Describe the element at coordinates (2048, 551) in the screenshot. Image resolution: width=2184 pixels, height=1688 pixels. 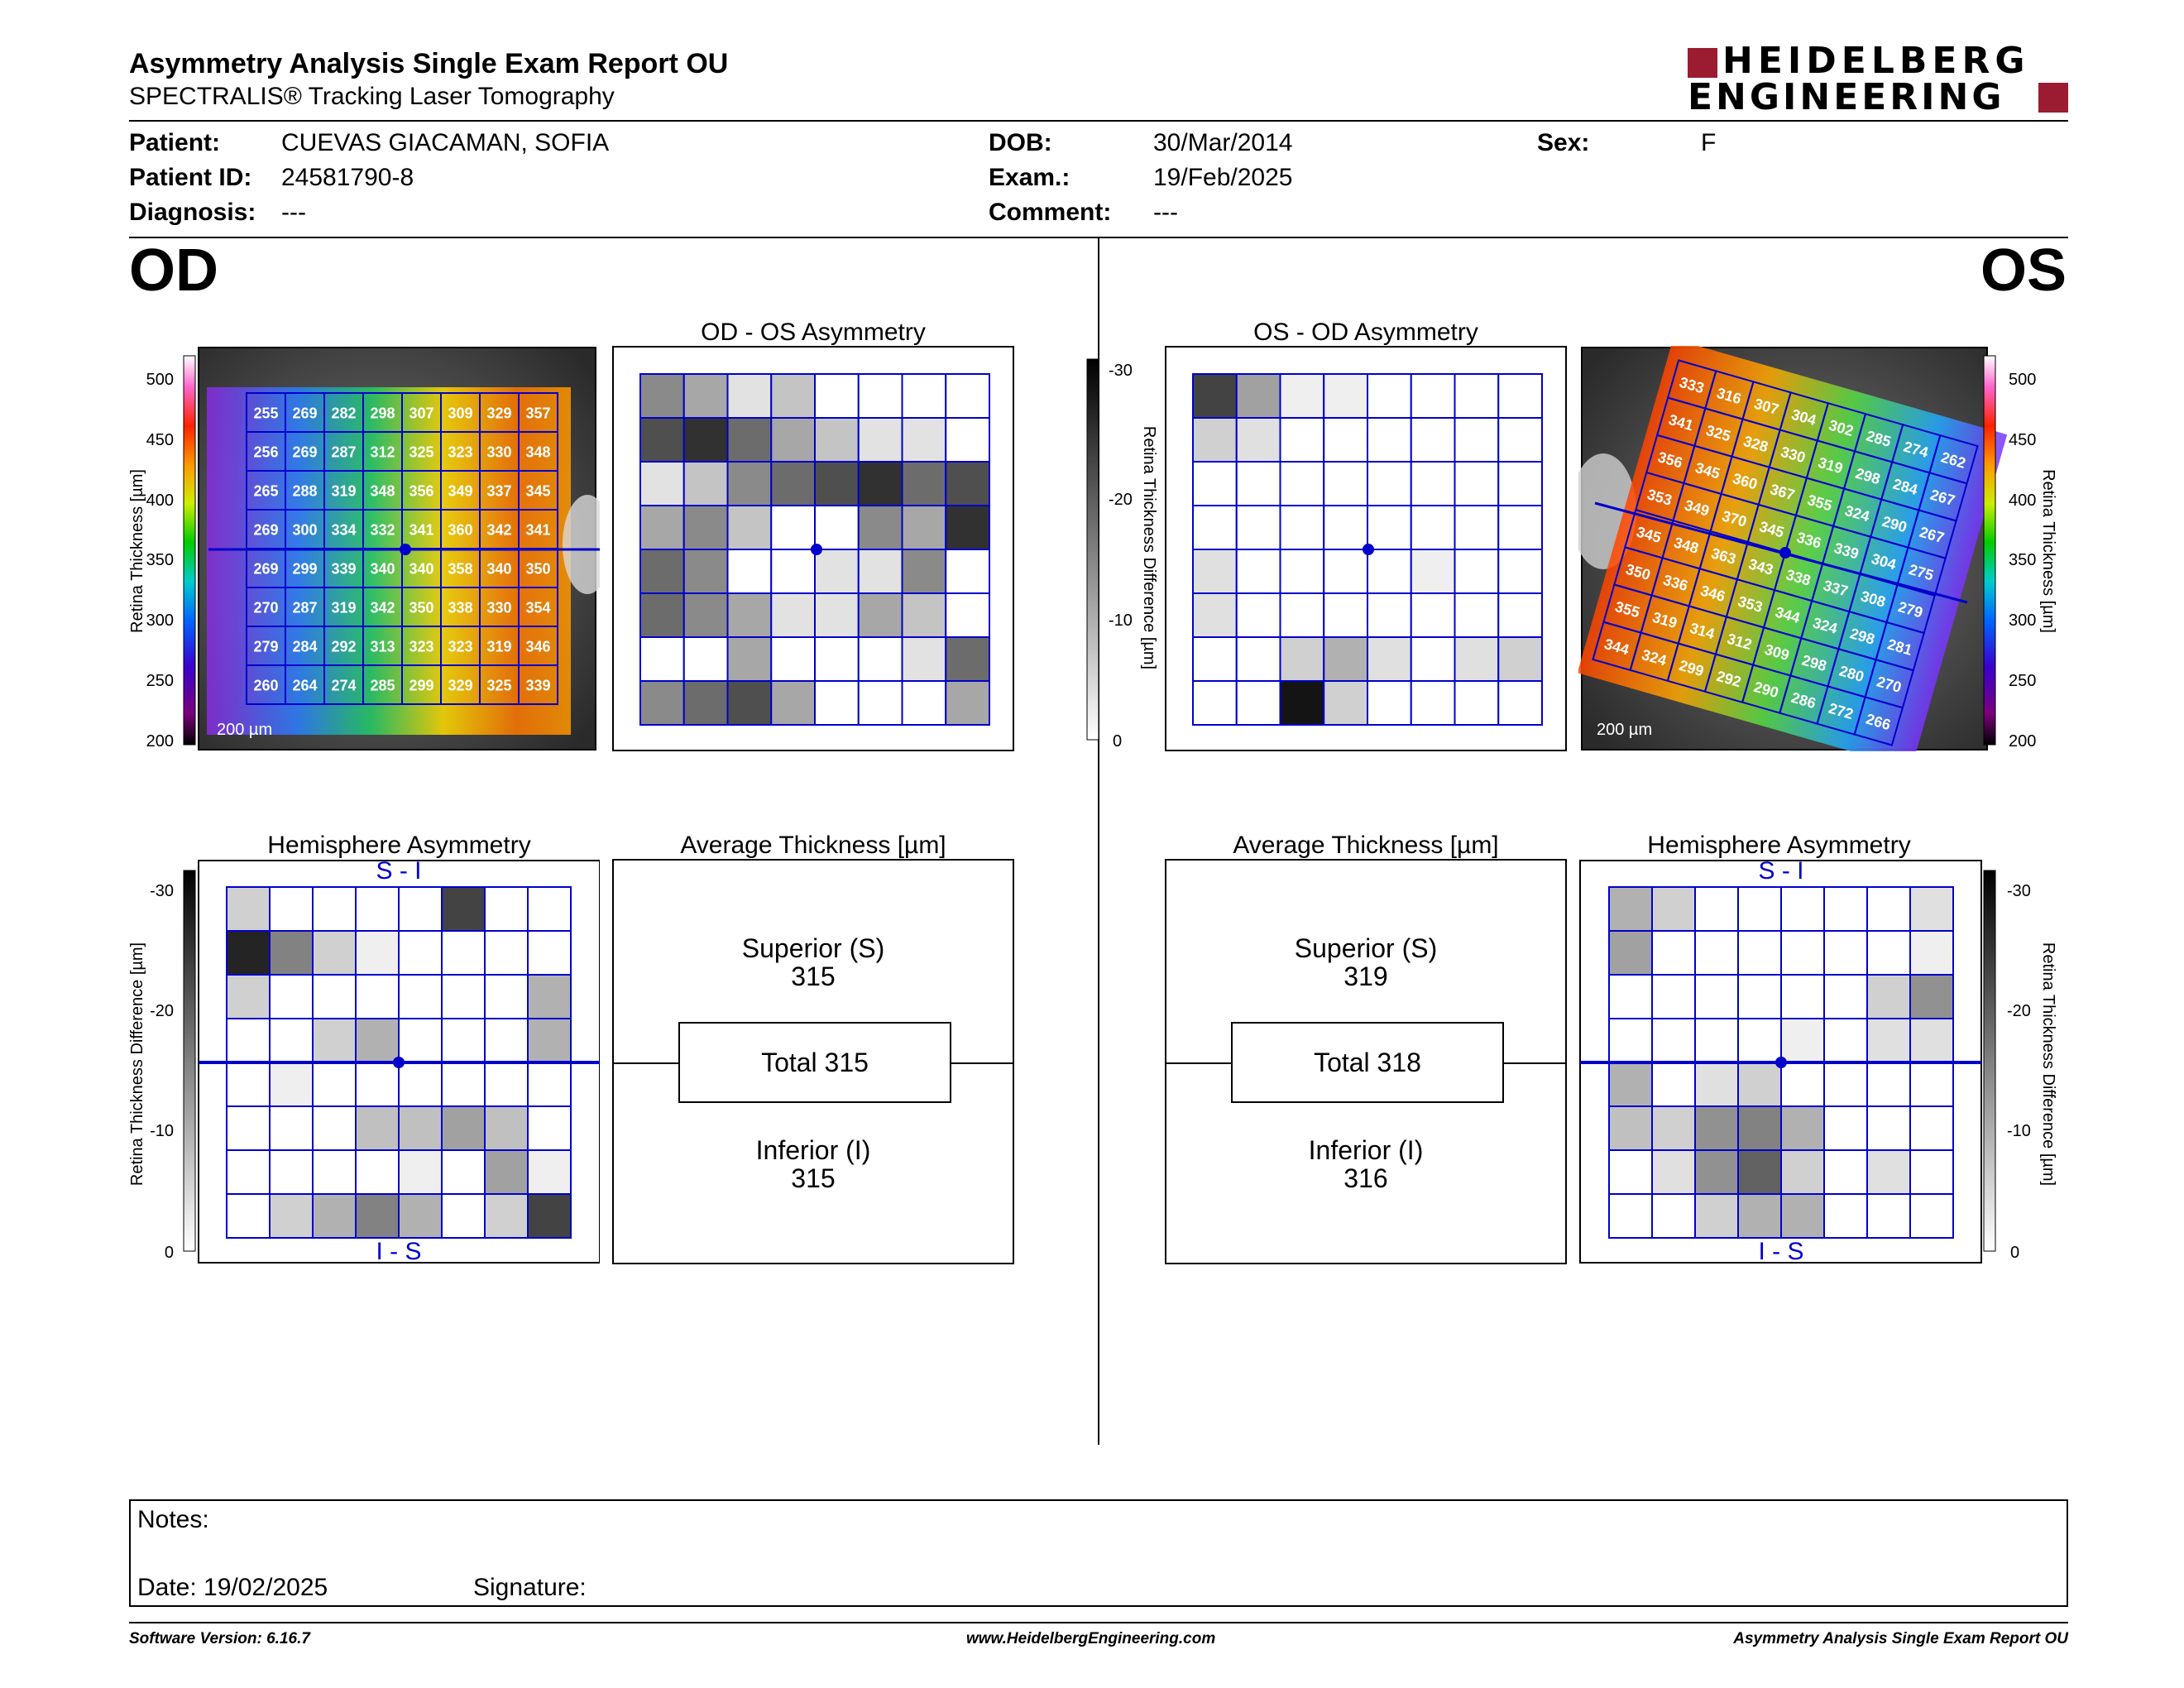
I see `os-thickness-axis-label: Retina Thickness [µm]` at that location.